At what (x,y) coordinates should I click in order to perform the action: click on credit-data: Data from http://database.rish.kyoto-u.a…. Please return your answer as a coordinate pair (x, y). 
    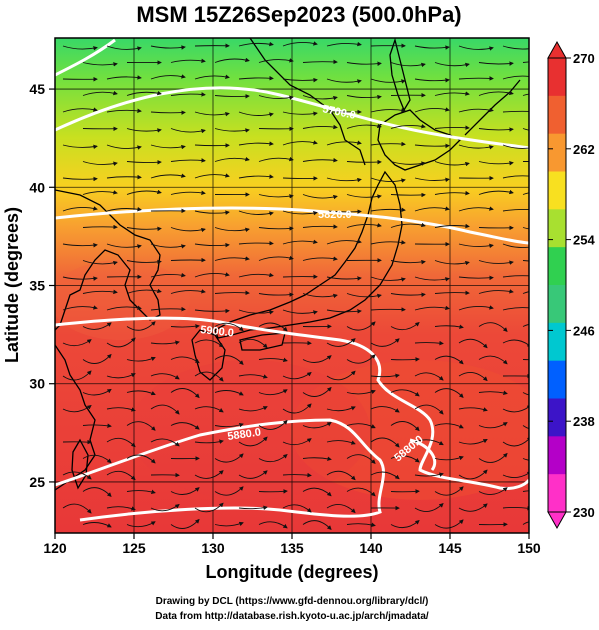
    Looking at the image, I should click on (292, 616).